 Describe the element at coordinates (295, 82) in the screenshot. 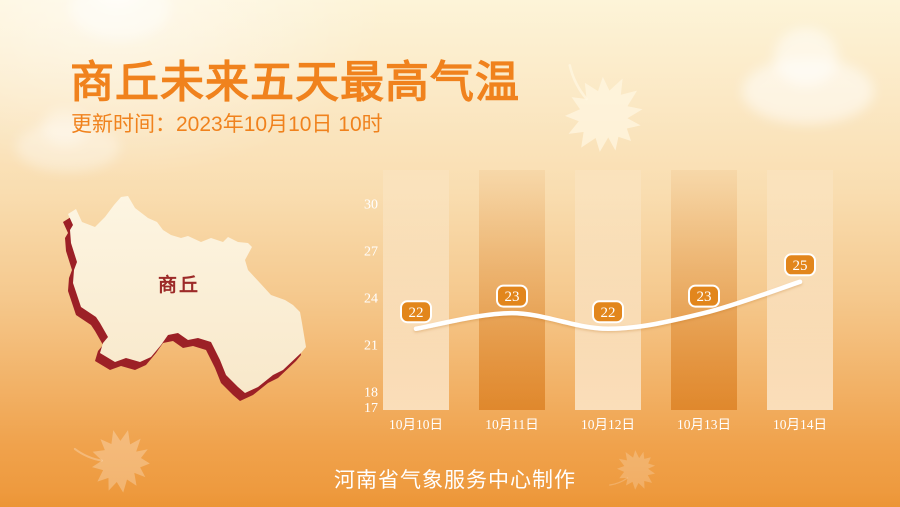

I see `page-title: 商丘未来五天最高气温` at that location.